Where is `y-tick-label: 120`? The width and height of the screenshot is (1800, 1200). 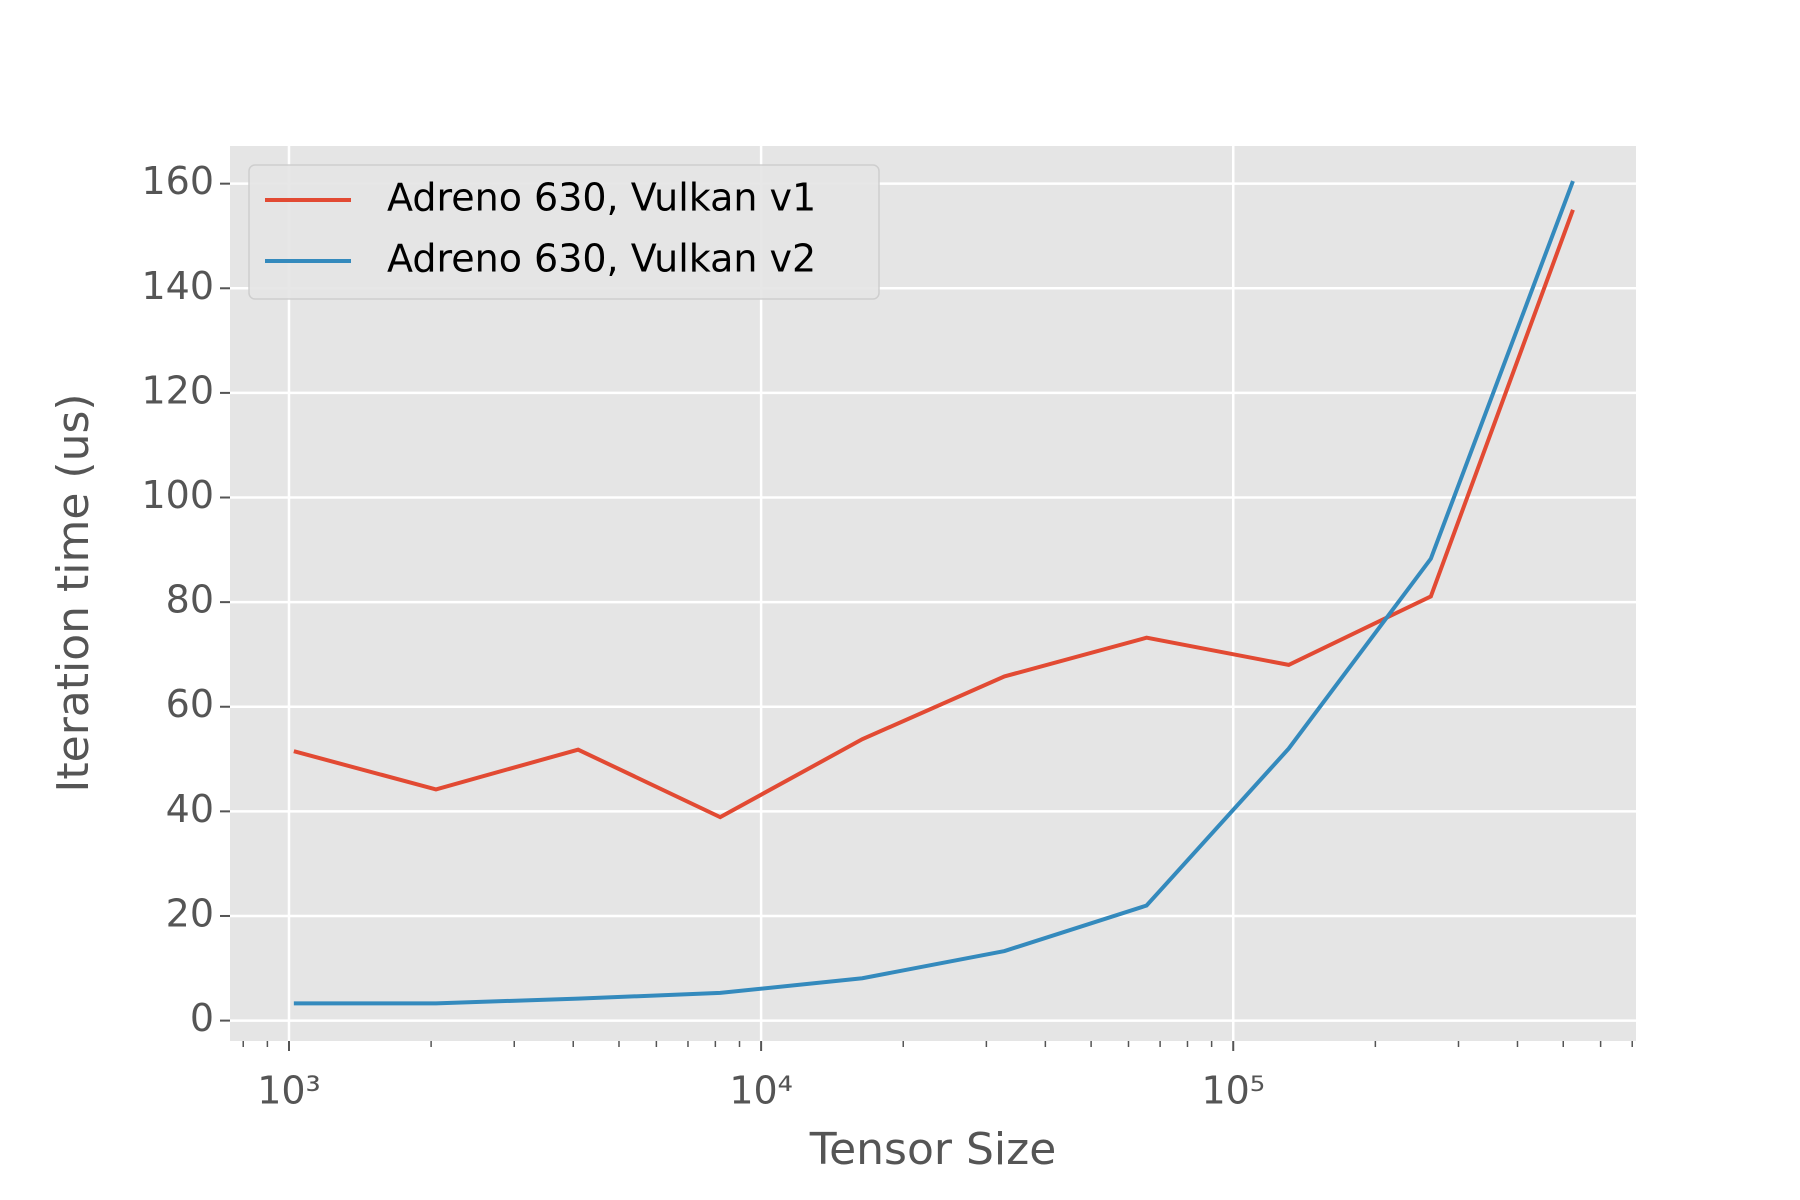
y-tick-label: 120 is located at coordinates (177, 390).